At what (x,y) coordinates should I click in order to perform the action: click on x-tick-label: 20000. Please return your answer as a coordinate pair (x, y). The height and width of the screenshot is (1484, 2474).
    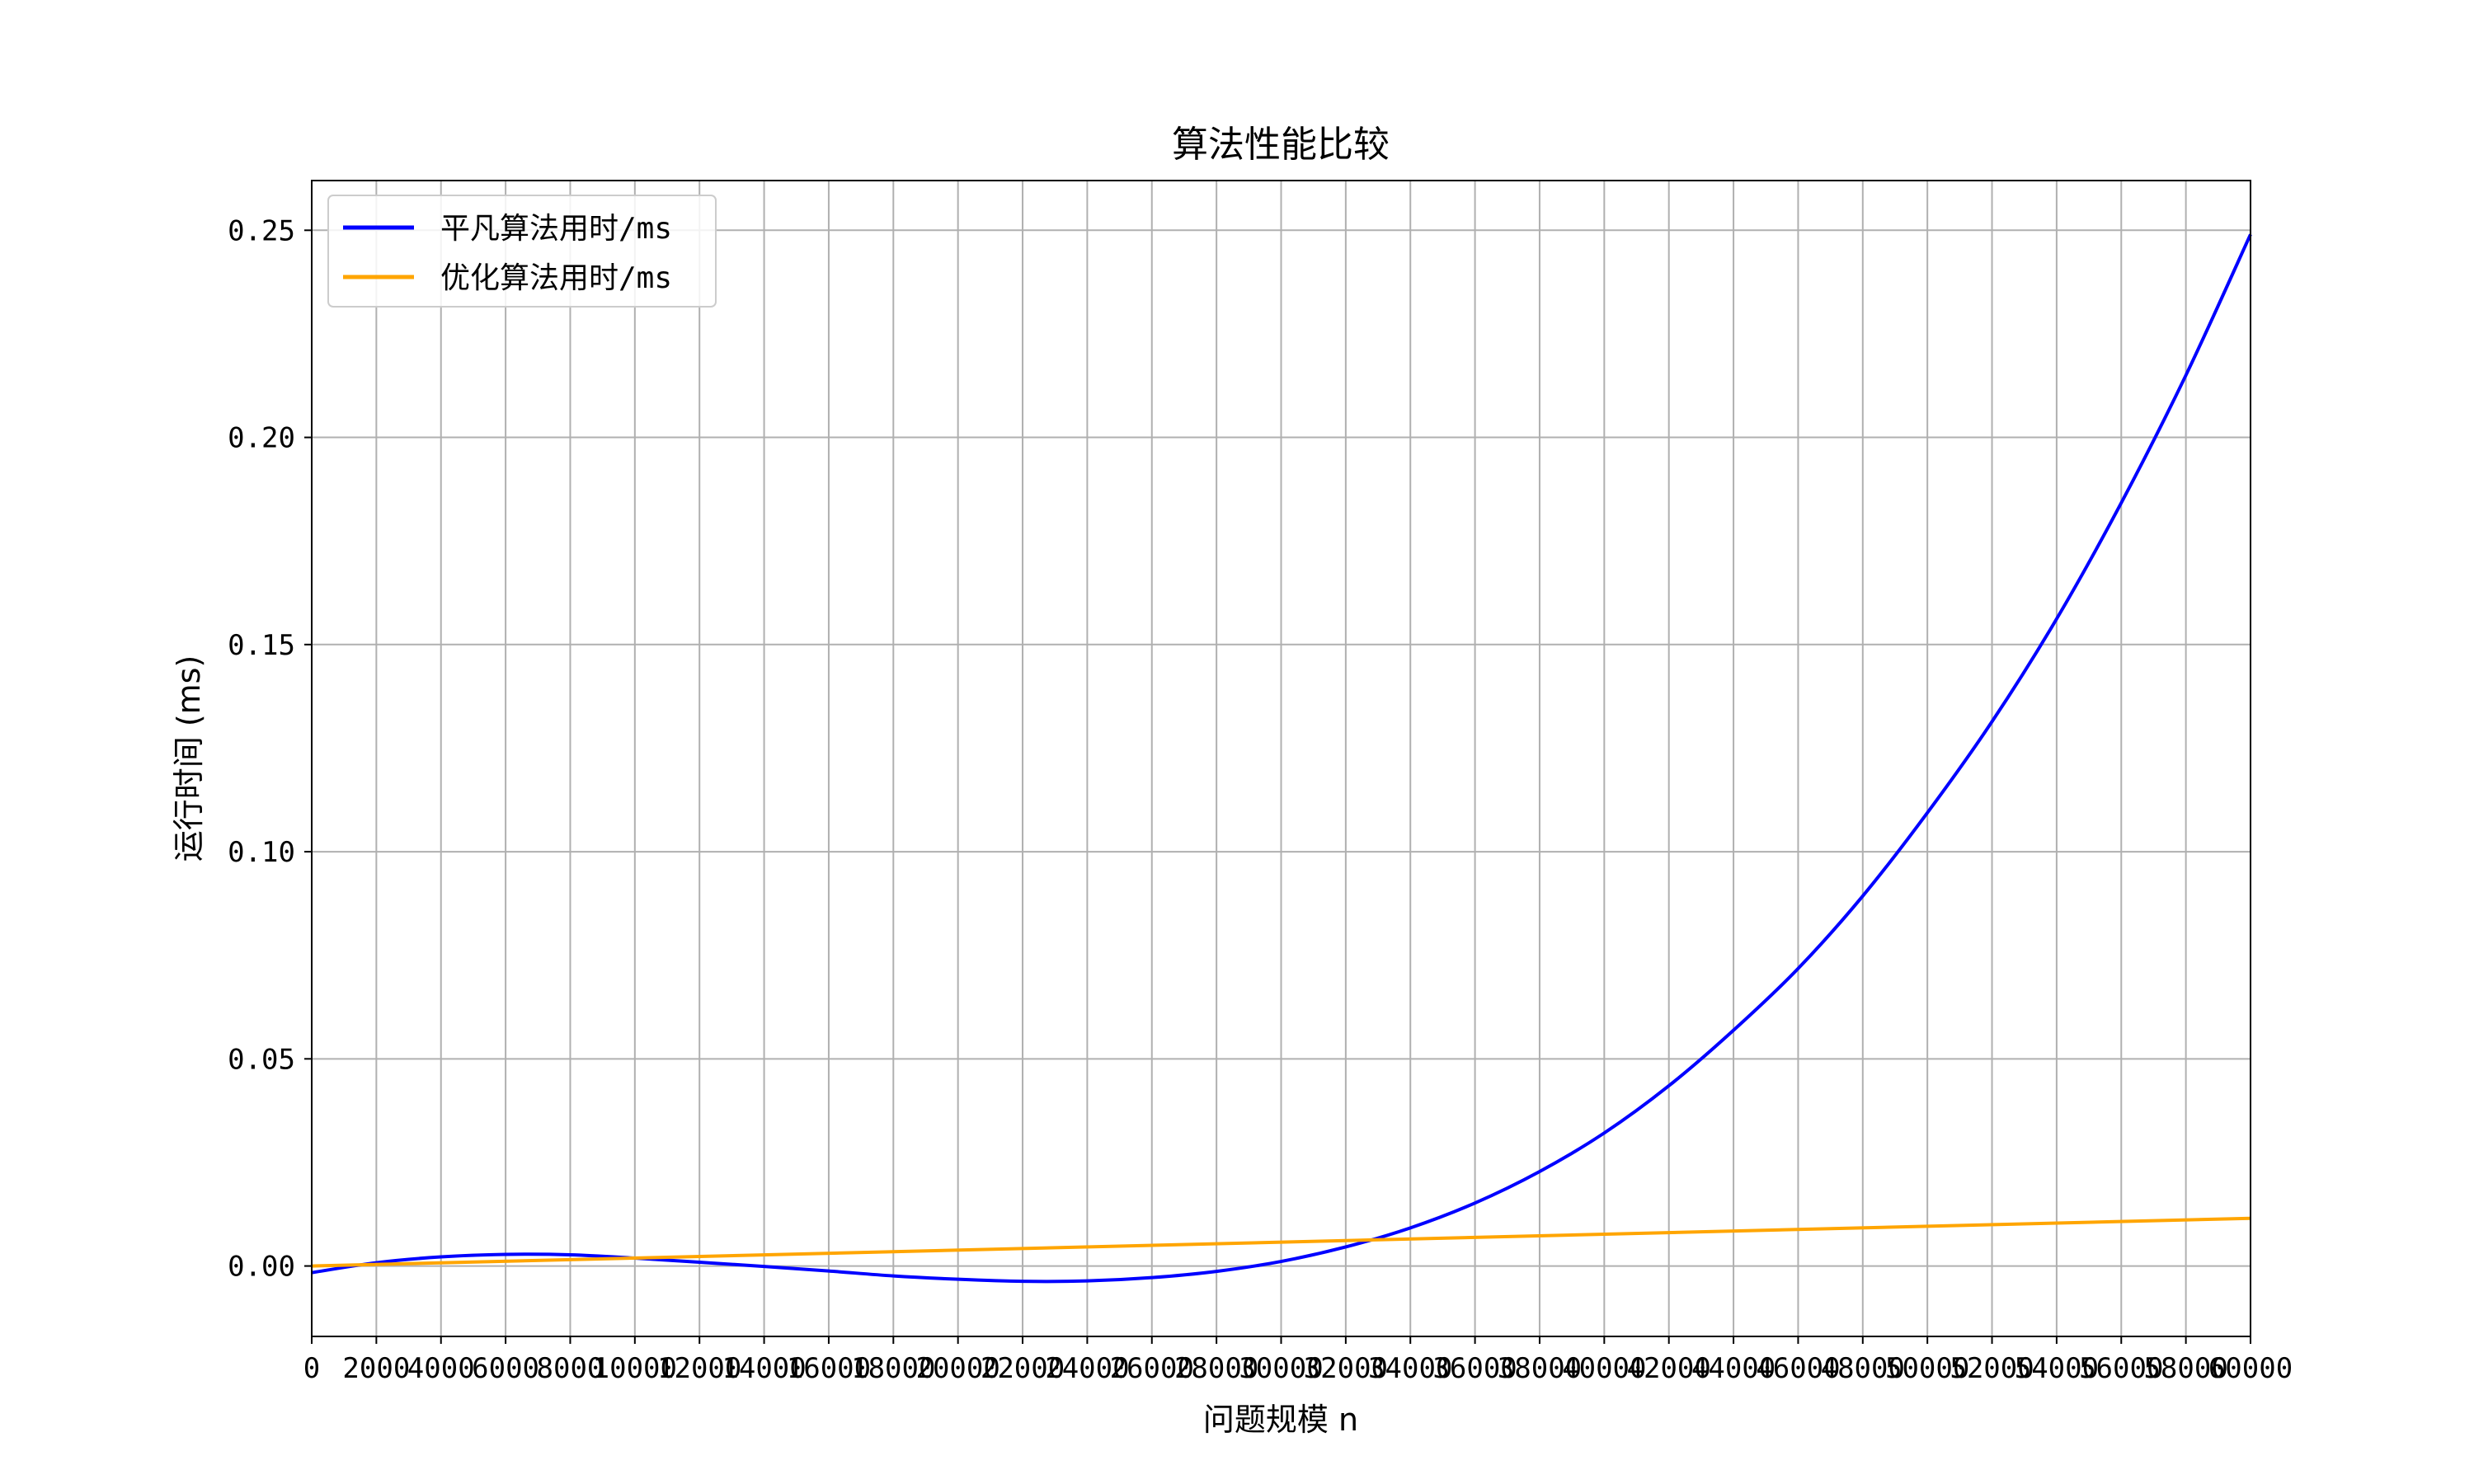
    Looking at the image, I should click on (957, 1368).